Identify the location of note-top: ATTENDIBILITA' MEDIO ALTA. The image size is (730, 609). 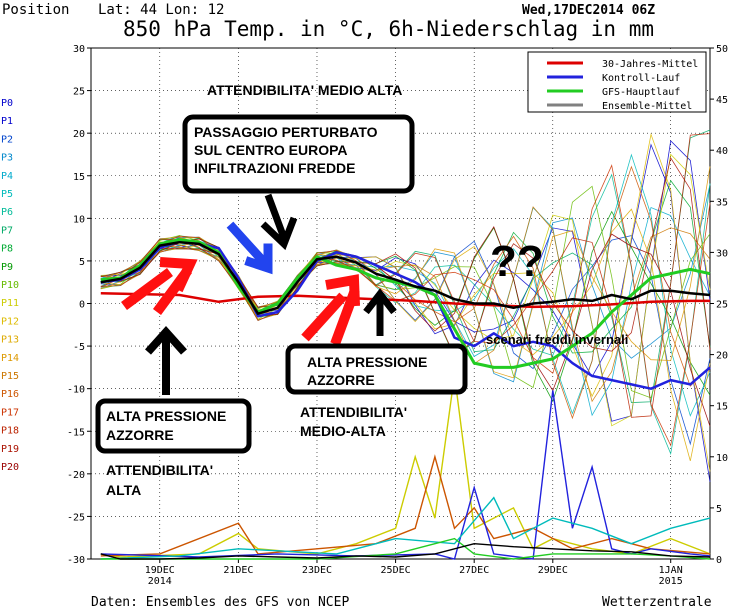
(304, 90).